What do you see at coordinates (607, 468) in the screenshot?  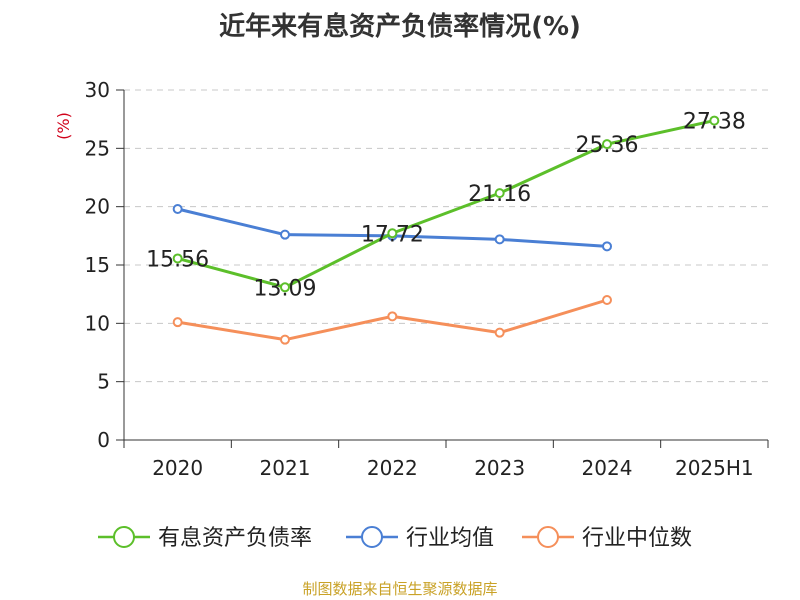 I see `x-tick-label: 2024` at bounding box center [607, 468].